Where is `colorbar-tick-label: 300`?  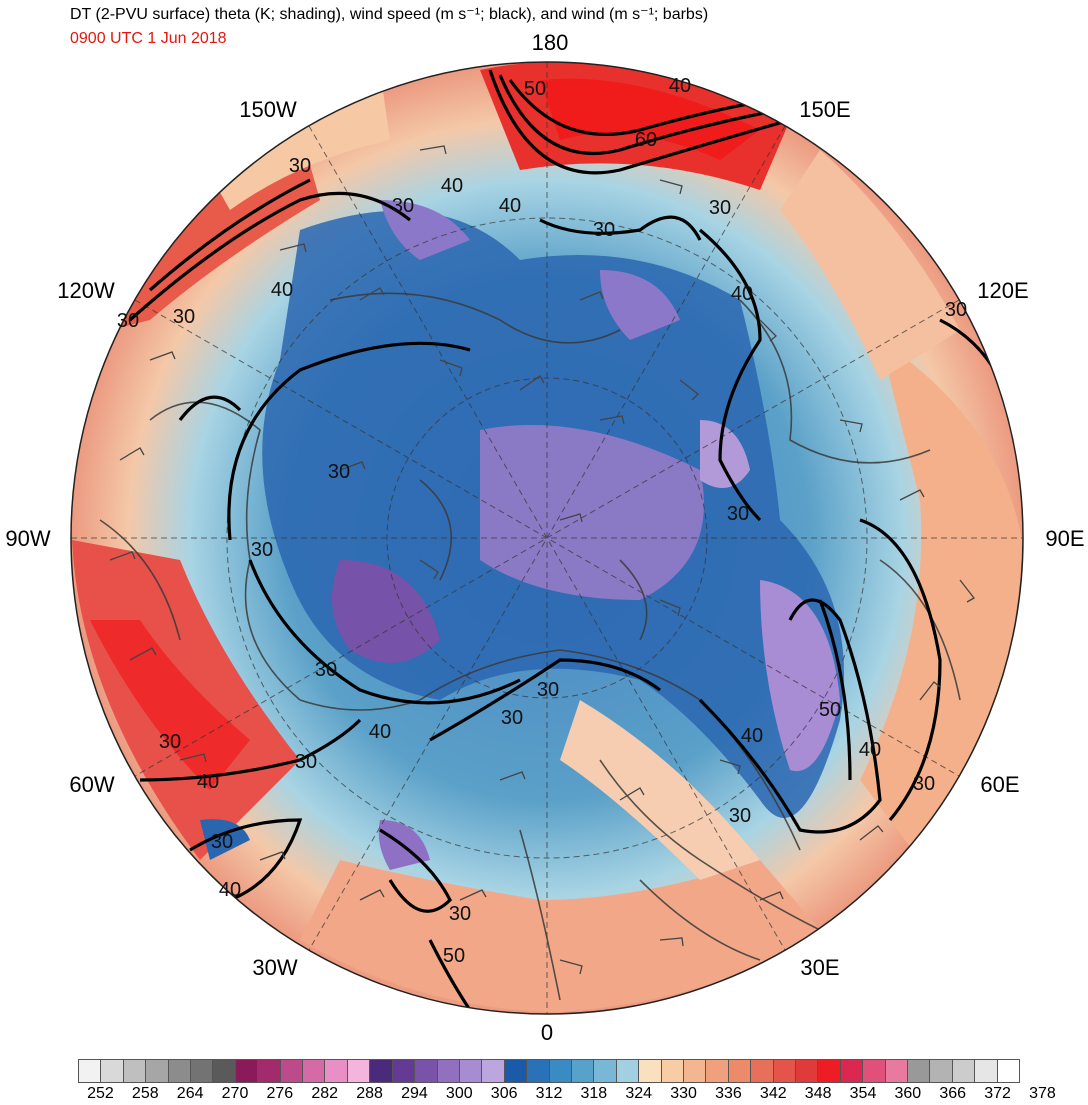 colorbar-tick-label: 300 is located at coordinates (459, 1093).